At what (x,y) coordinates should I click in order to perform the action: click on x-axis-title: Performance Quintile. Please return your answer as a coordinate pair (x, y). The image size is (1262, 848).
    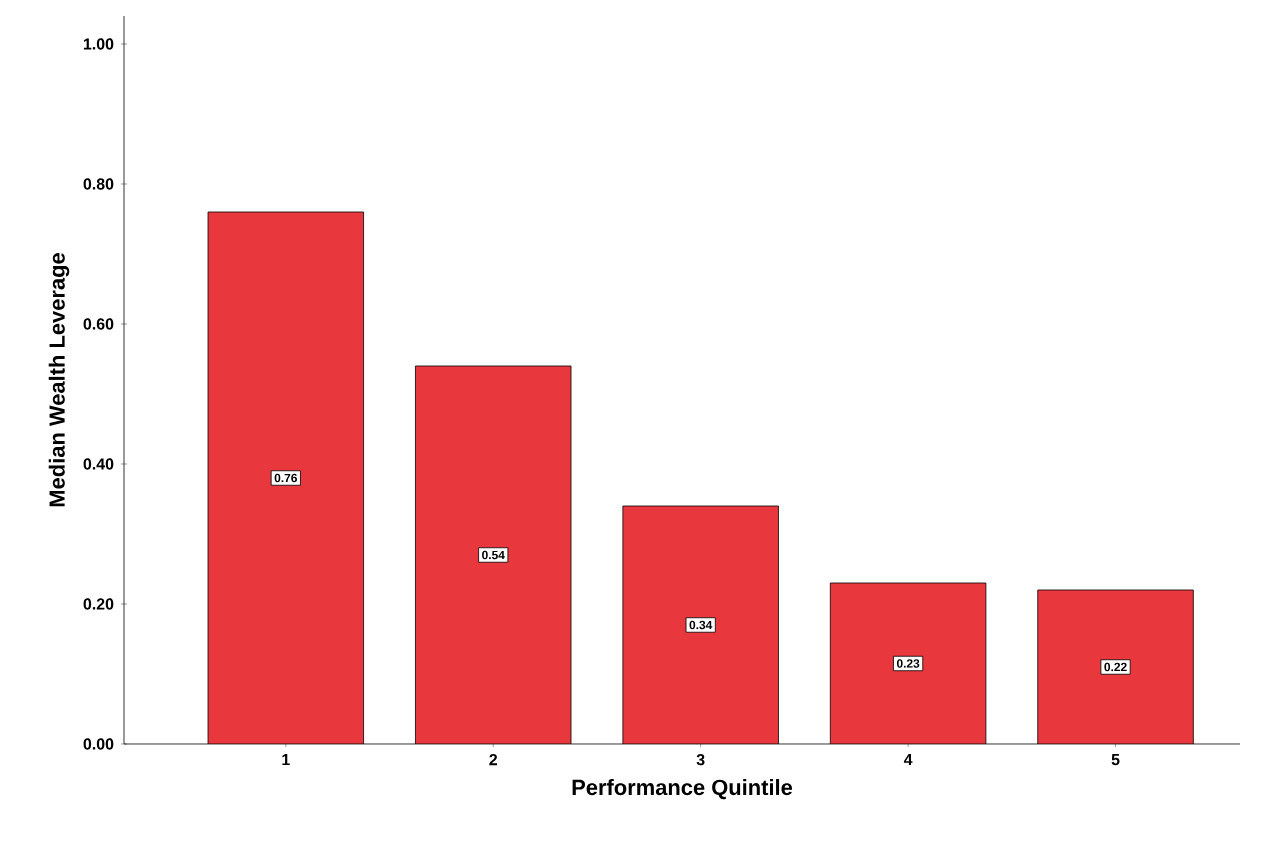
    Looking at the image, I should click on (682, 789).